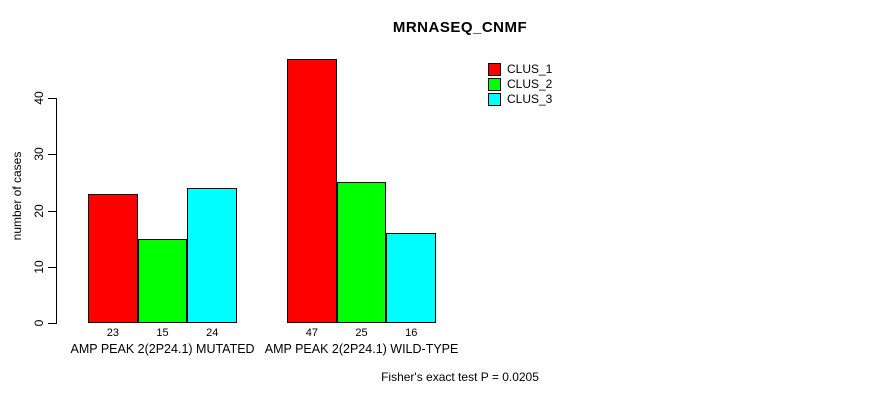  I want to click on bar-value-labels: 47 25 16, so click(361, 333).